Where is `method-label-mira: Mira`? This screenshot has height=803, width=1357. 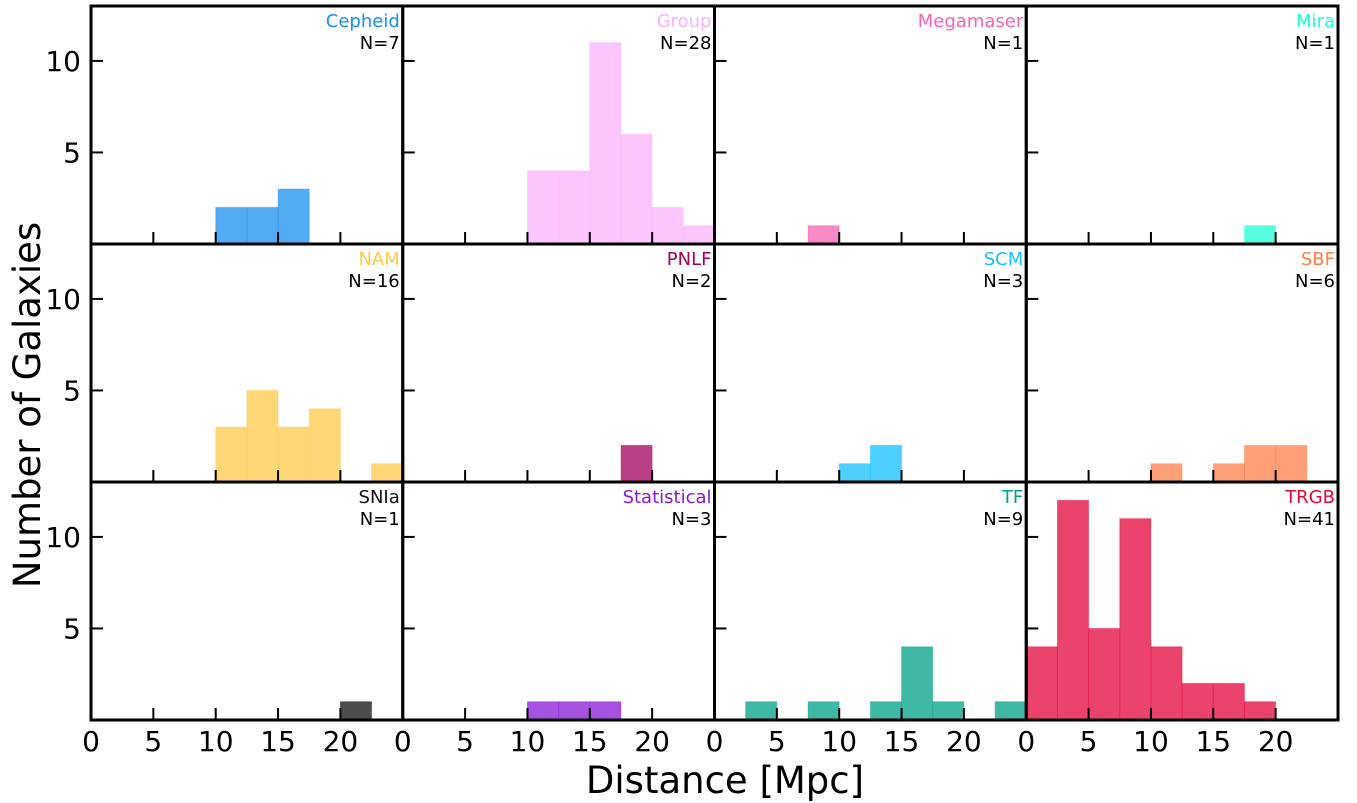
method-label-mira: Mira is located at coordinates (1315, 21).